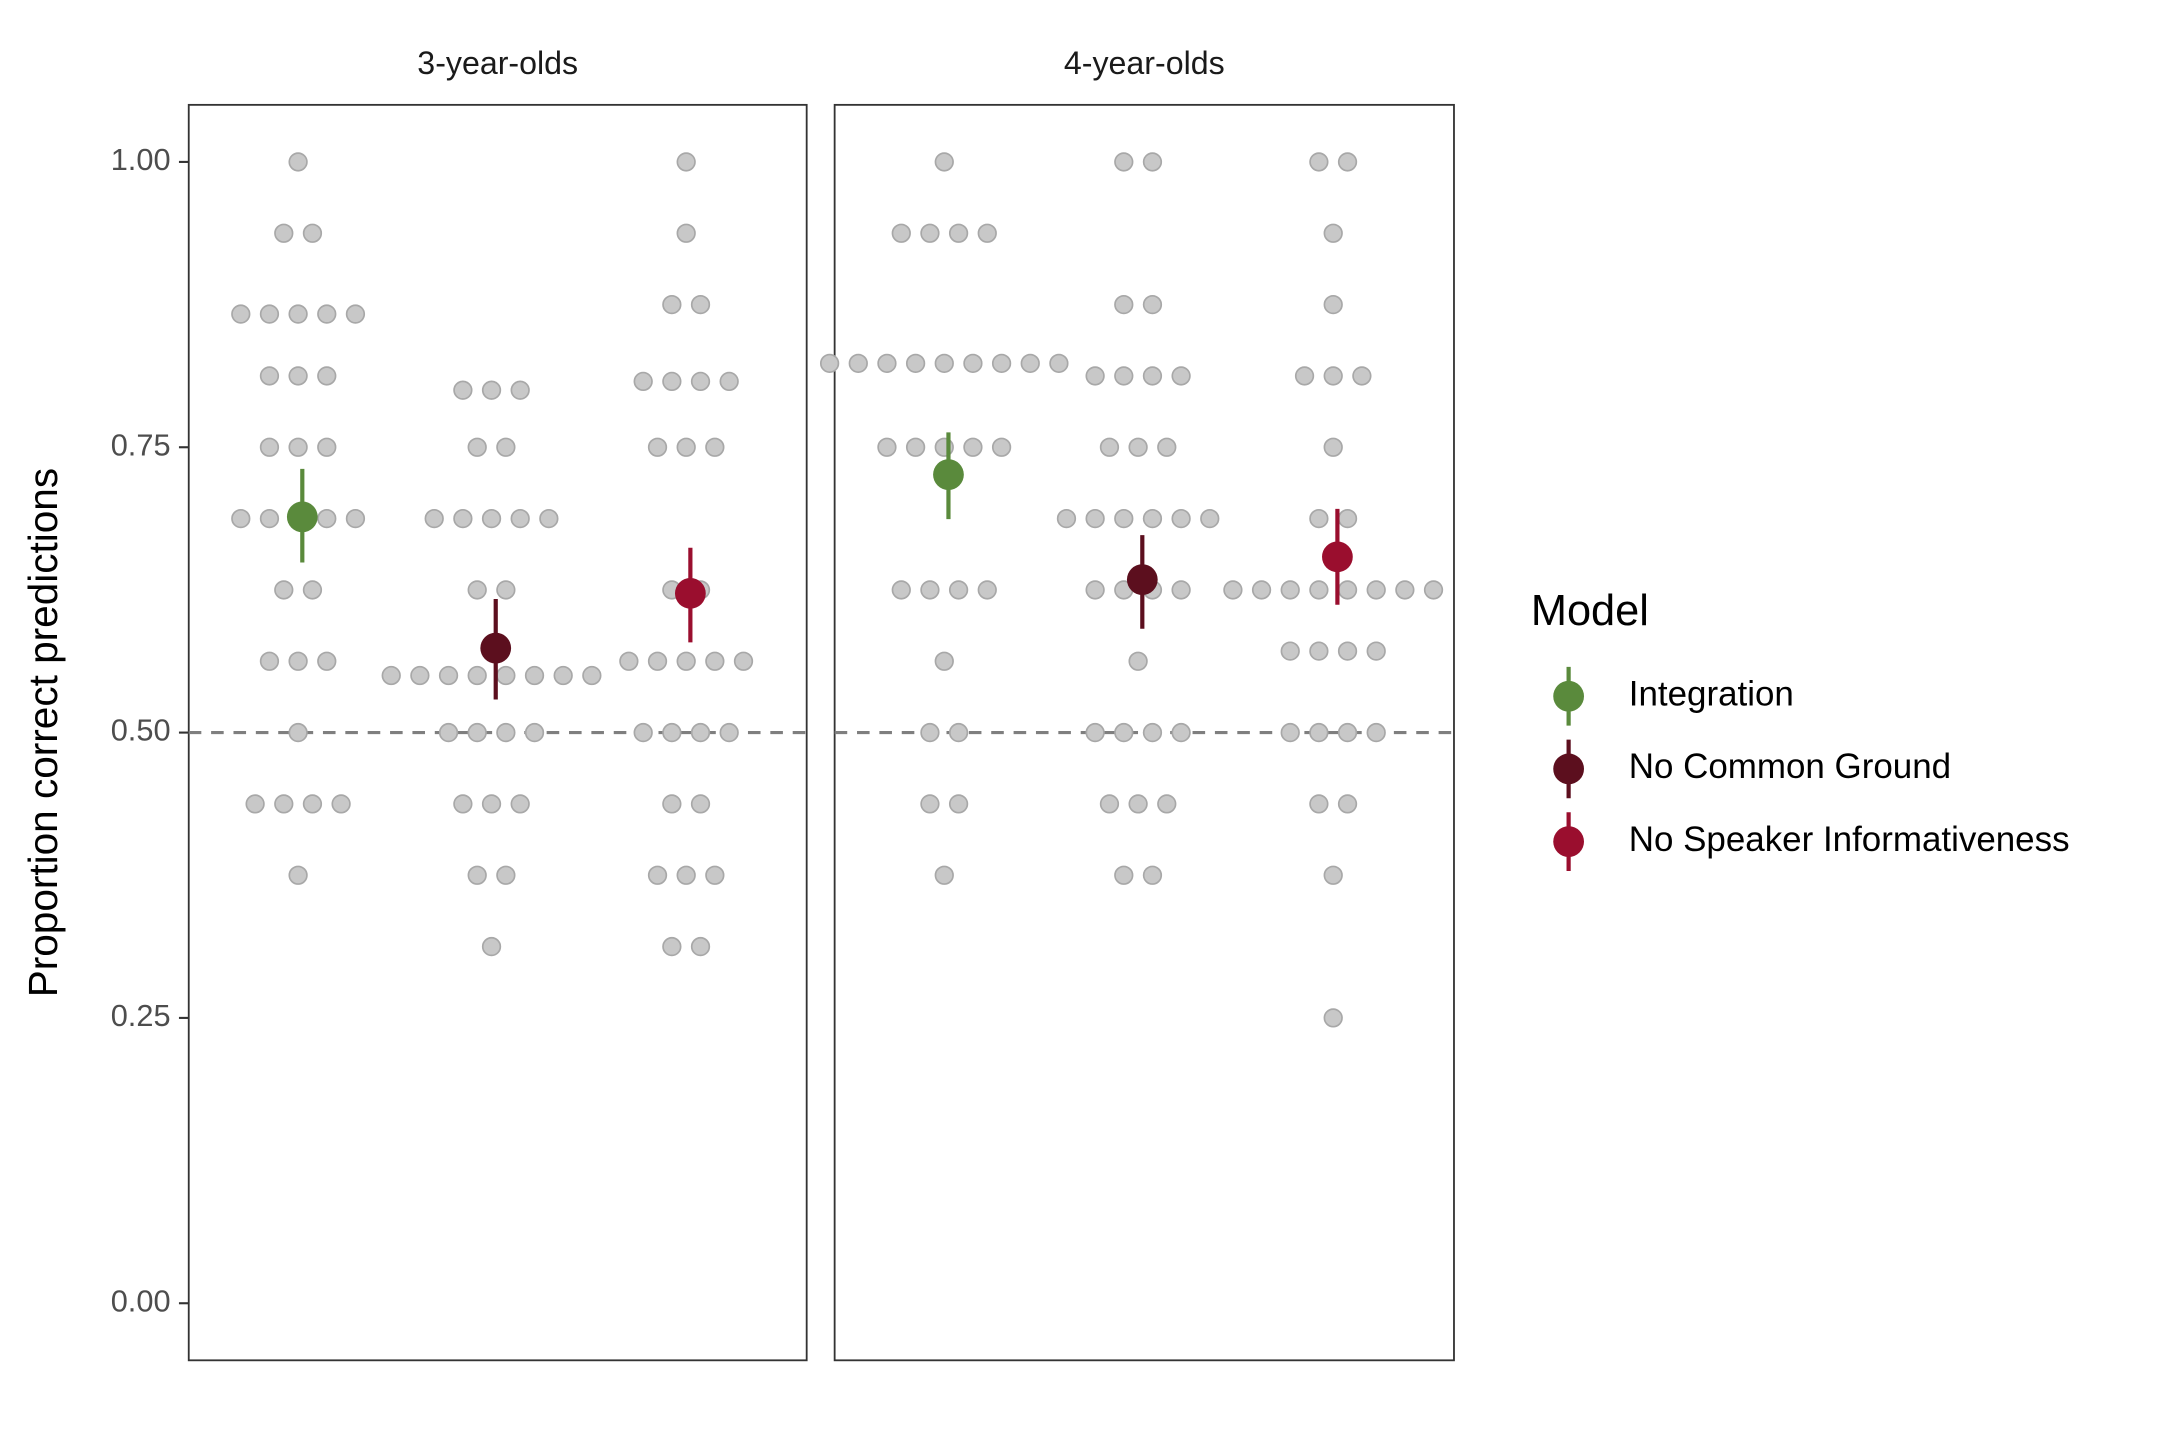 This screenshot has width=2160, height=1440. Describe the element at coordinates (1790, 766) in the screenshot. I see `legend-label: No Common Ground` at that location.